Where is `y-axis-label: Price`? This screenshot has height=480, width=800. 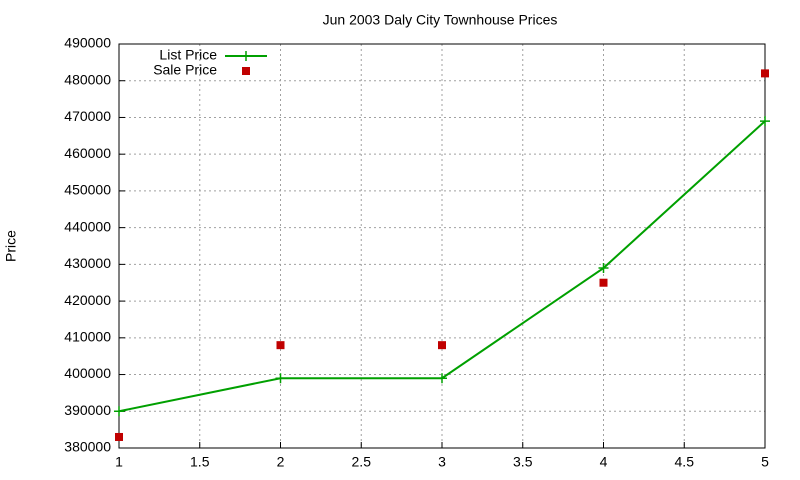 y-axis-label: Price is located at coordinates (11, 246).